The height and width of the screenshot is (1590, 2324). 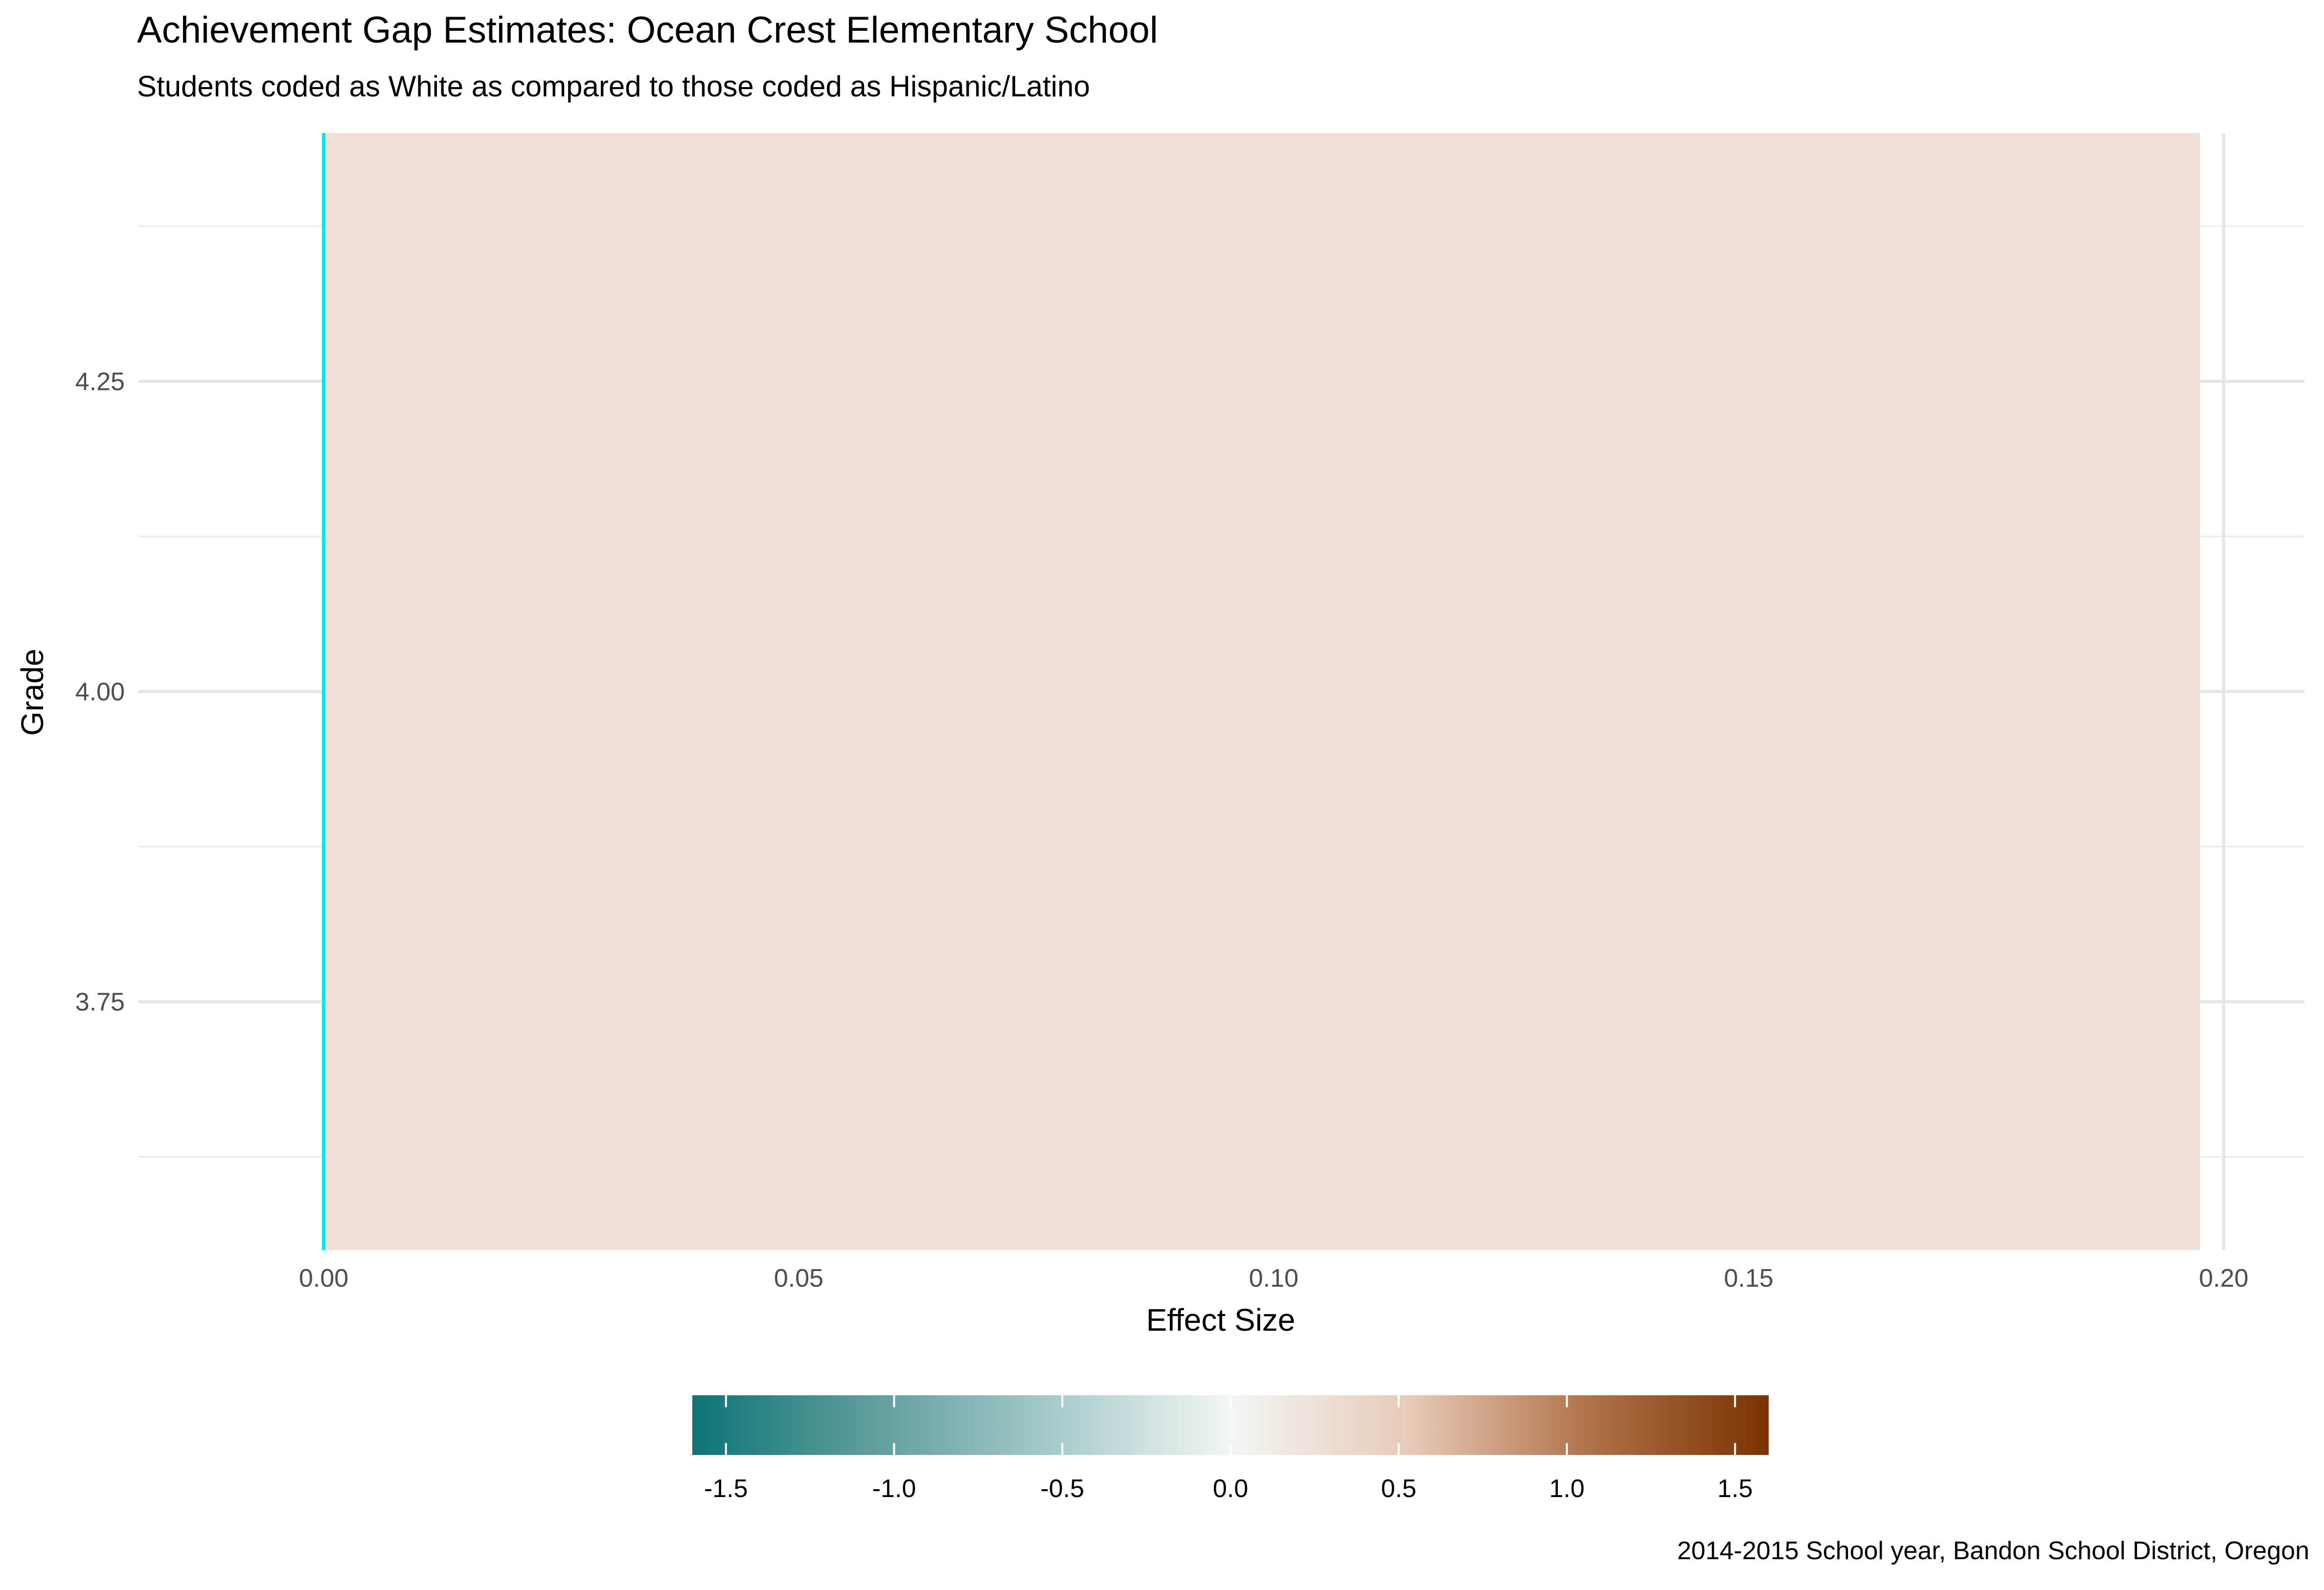 What do you see at coordinates (1221, 1320) in the screenshot?
I see `x-axis-title: Effect Size` at bounding box center [1221, 1320].